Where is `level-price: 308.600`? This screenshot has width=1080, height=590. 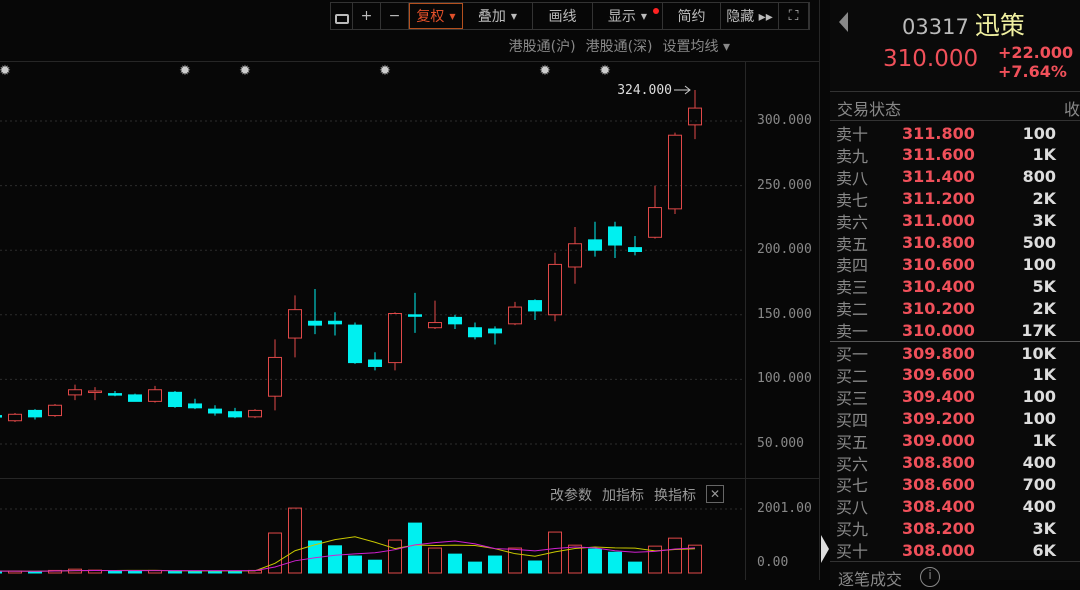
level-price: 308.600 is located at coordinates (938, 484).